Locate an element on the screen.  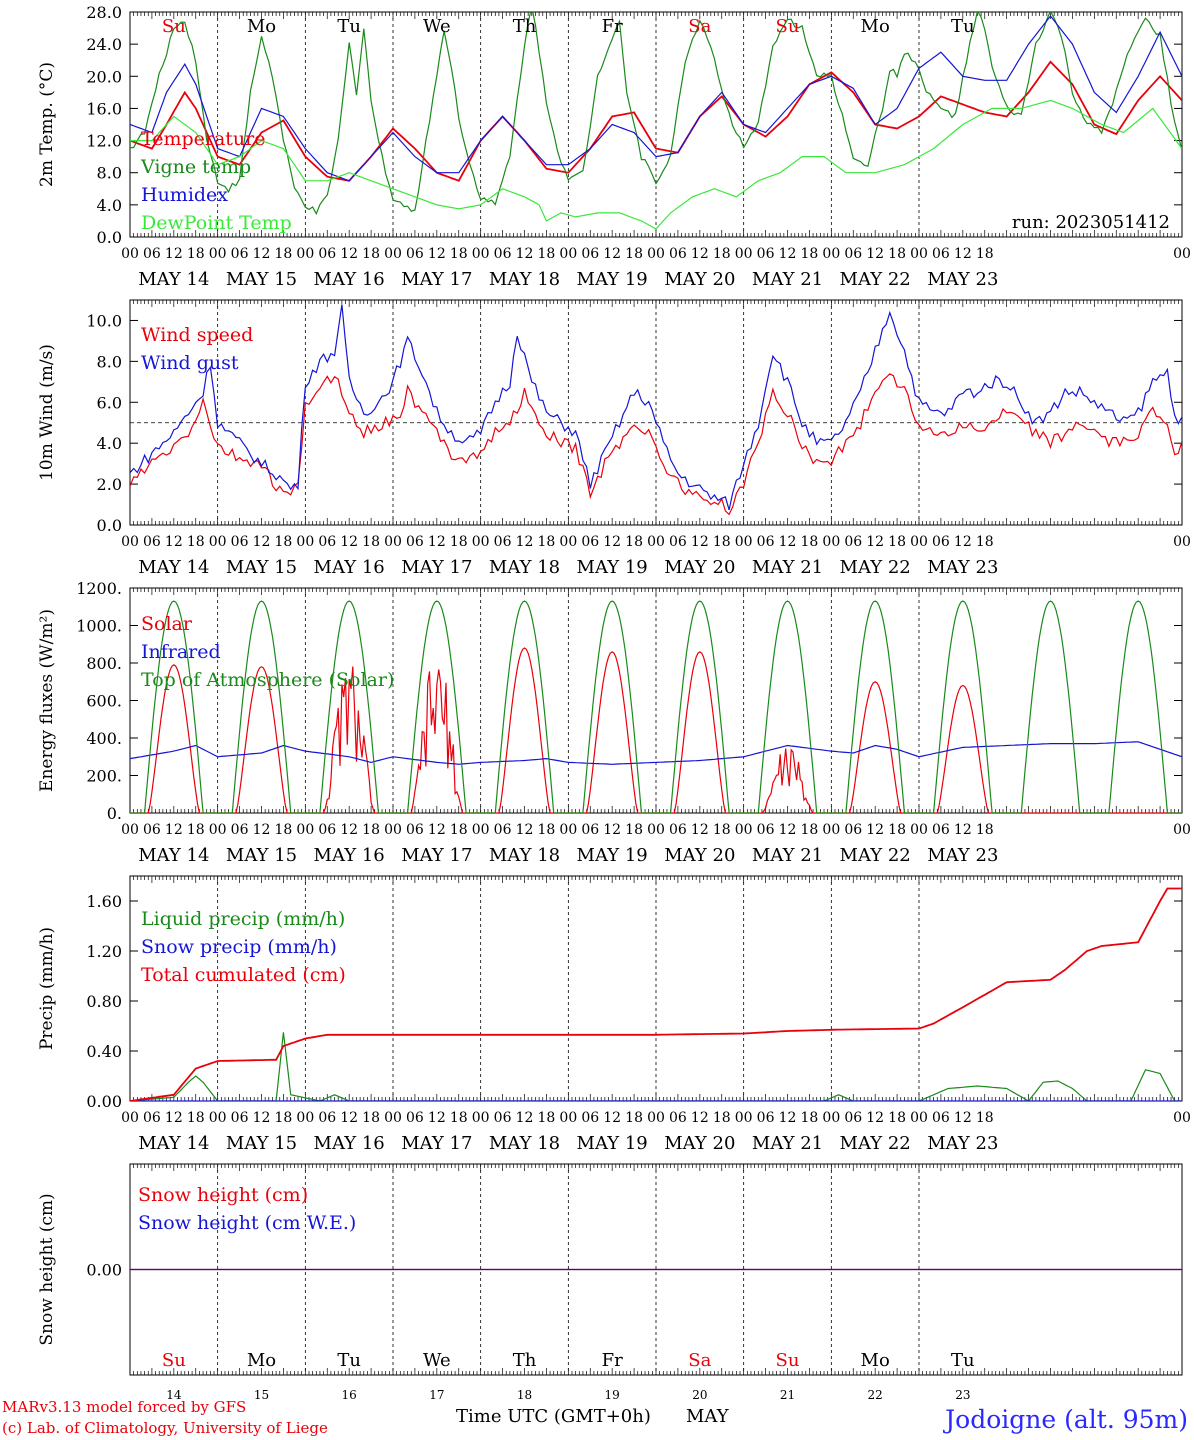
y-tick-label: 1000. is located at coordinates (99, 626).